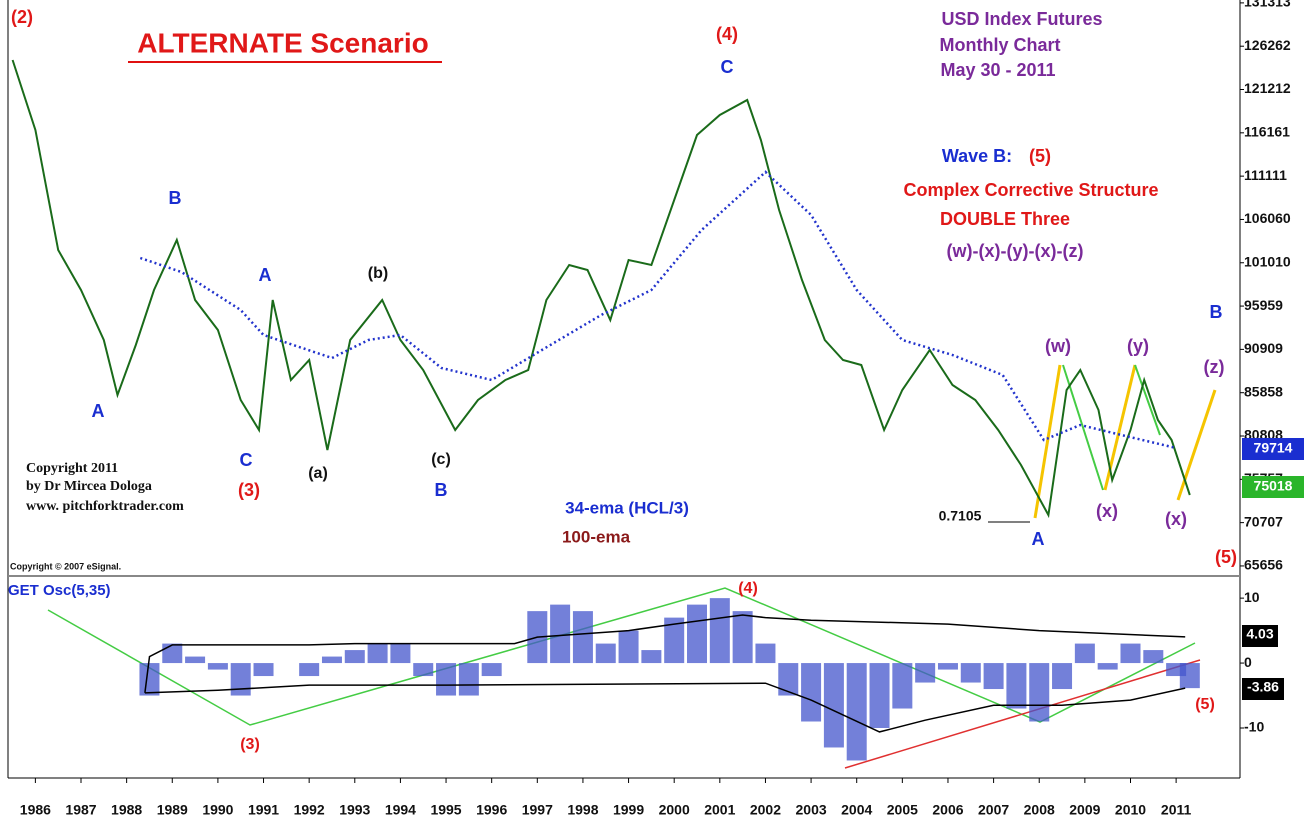  What do you see at coordinates (1084, 810) in the screenshot?
I see `x-tick-label: 2009` at bounding box center [1084, 810].